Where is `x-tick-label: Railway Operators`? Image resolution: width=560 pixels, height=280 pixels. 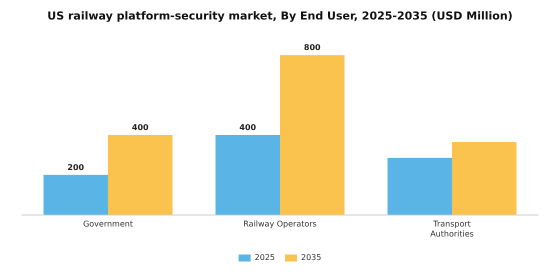
x-tick-label: Railway Operators is located at coordinates (280, 224).